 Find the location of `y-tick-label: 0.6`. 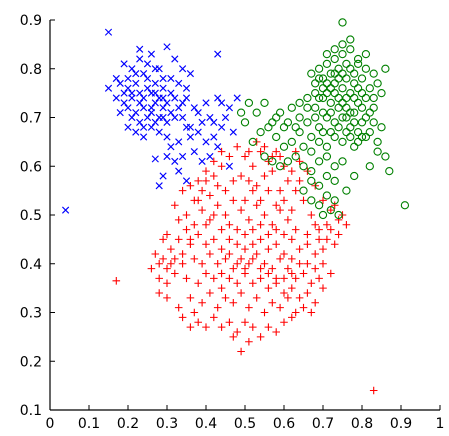

y-tick-label: 0.6 is located at coordinates (31, 167).